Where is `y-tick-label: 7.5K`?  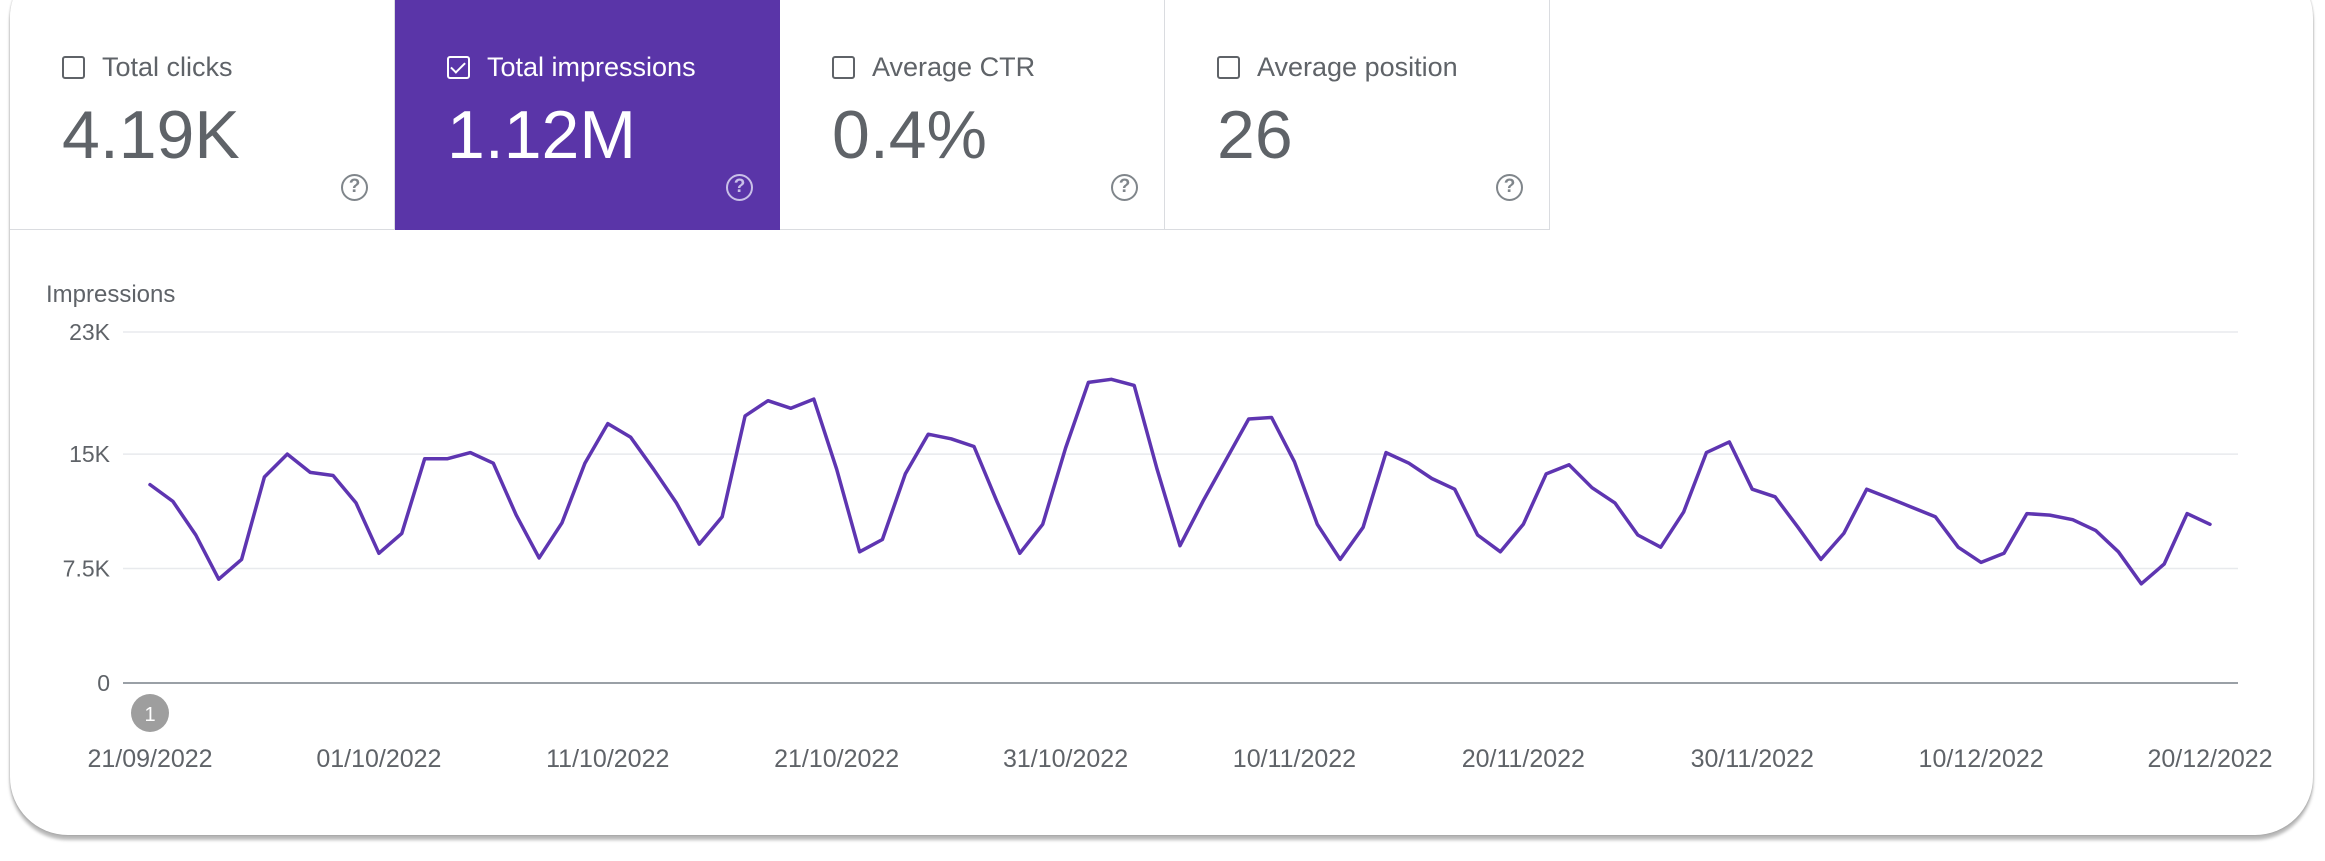
y-tick-label: 7.5K is located at coordinates (87, 569).